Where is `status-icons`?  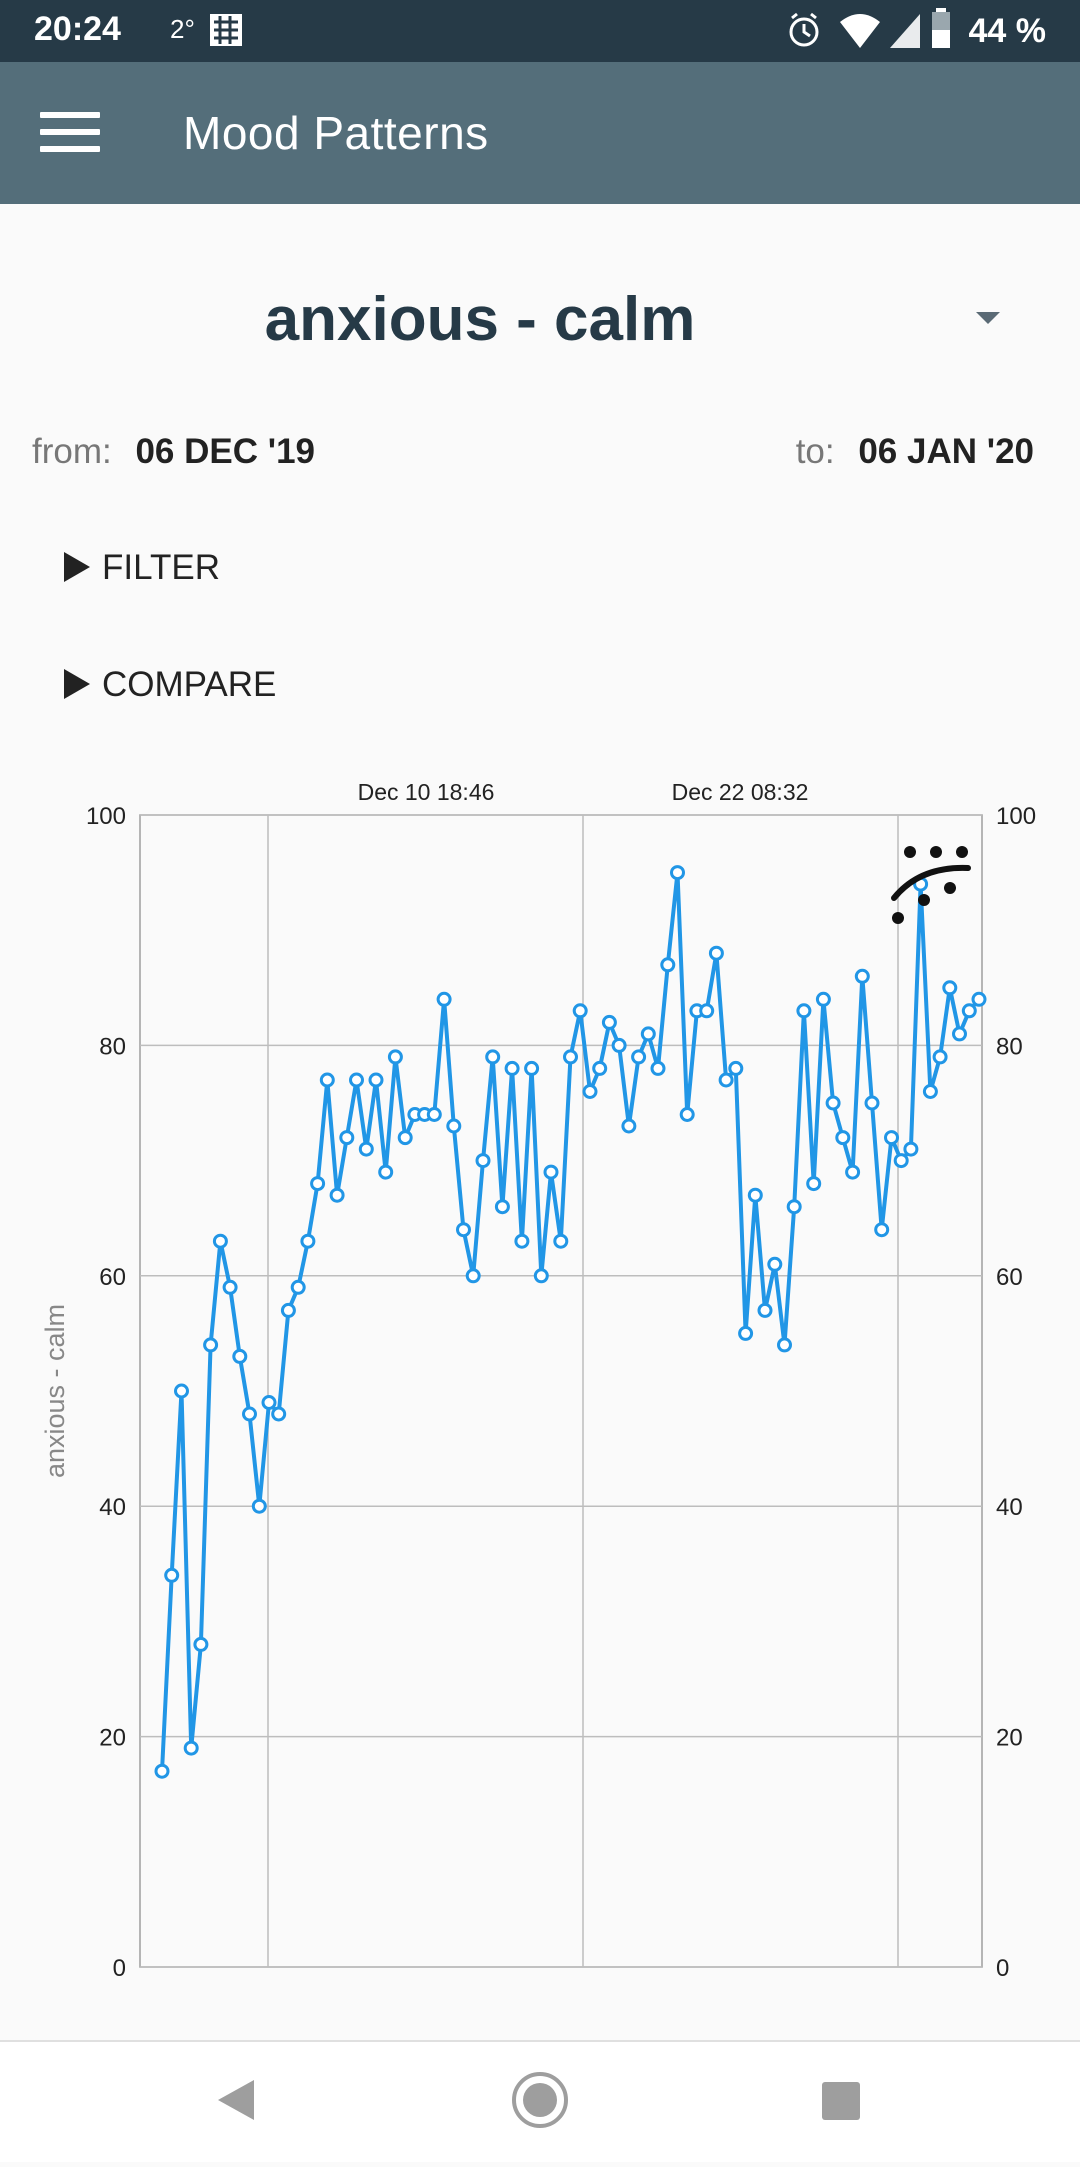 status-icons is located at coordinates (869, 28).